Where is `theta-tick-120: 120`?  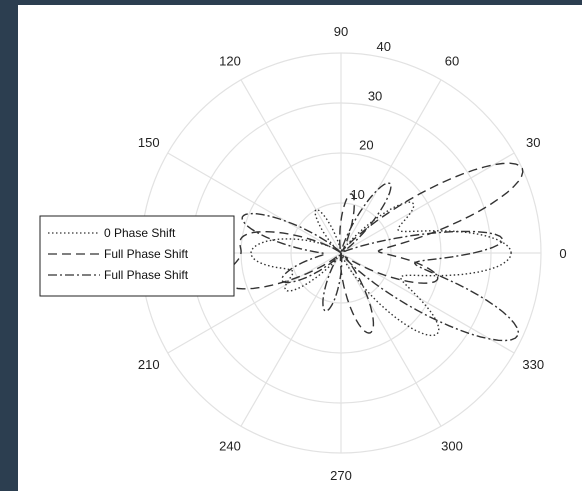
theta-tick-120: 120 is located at coordinates (230, 61).